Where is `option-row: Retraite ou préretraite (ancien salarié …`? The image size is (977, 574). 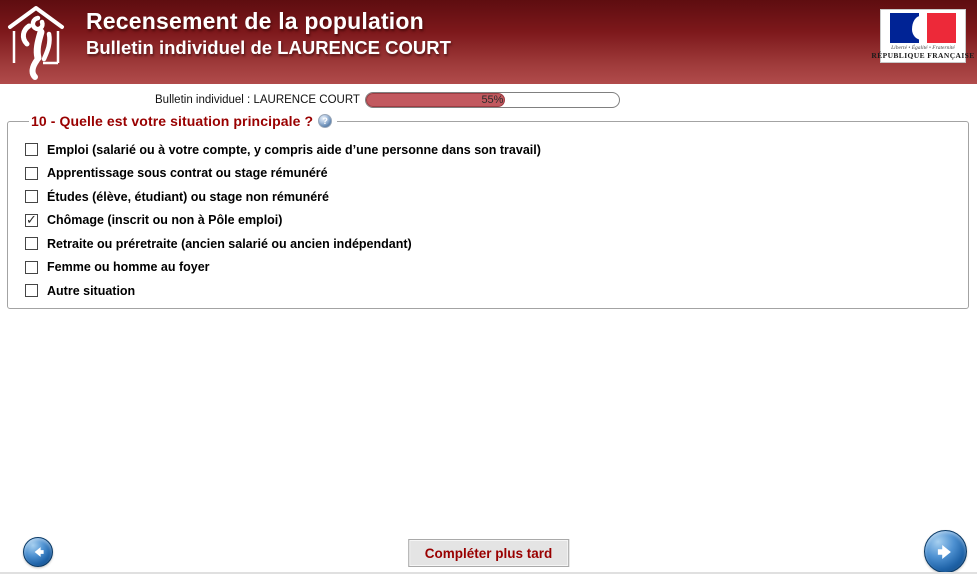
option-row: Retraite ou préretraite (ancien salarié … is located at coordinates (491, 244).